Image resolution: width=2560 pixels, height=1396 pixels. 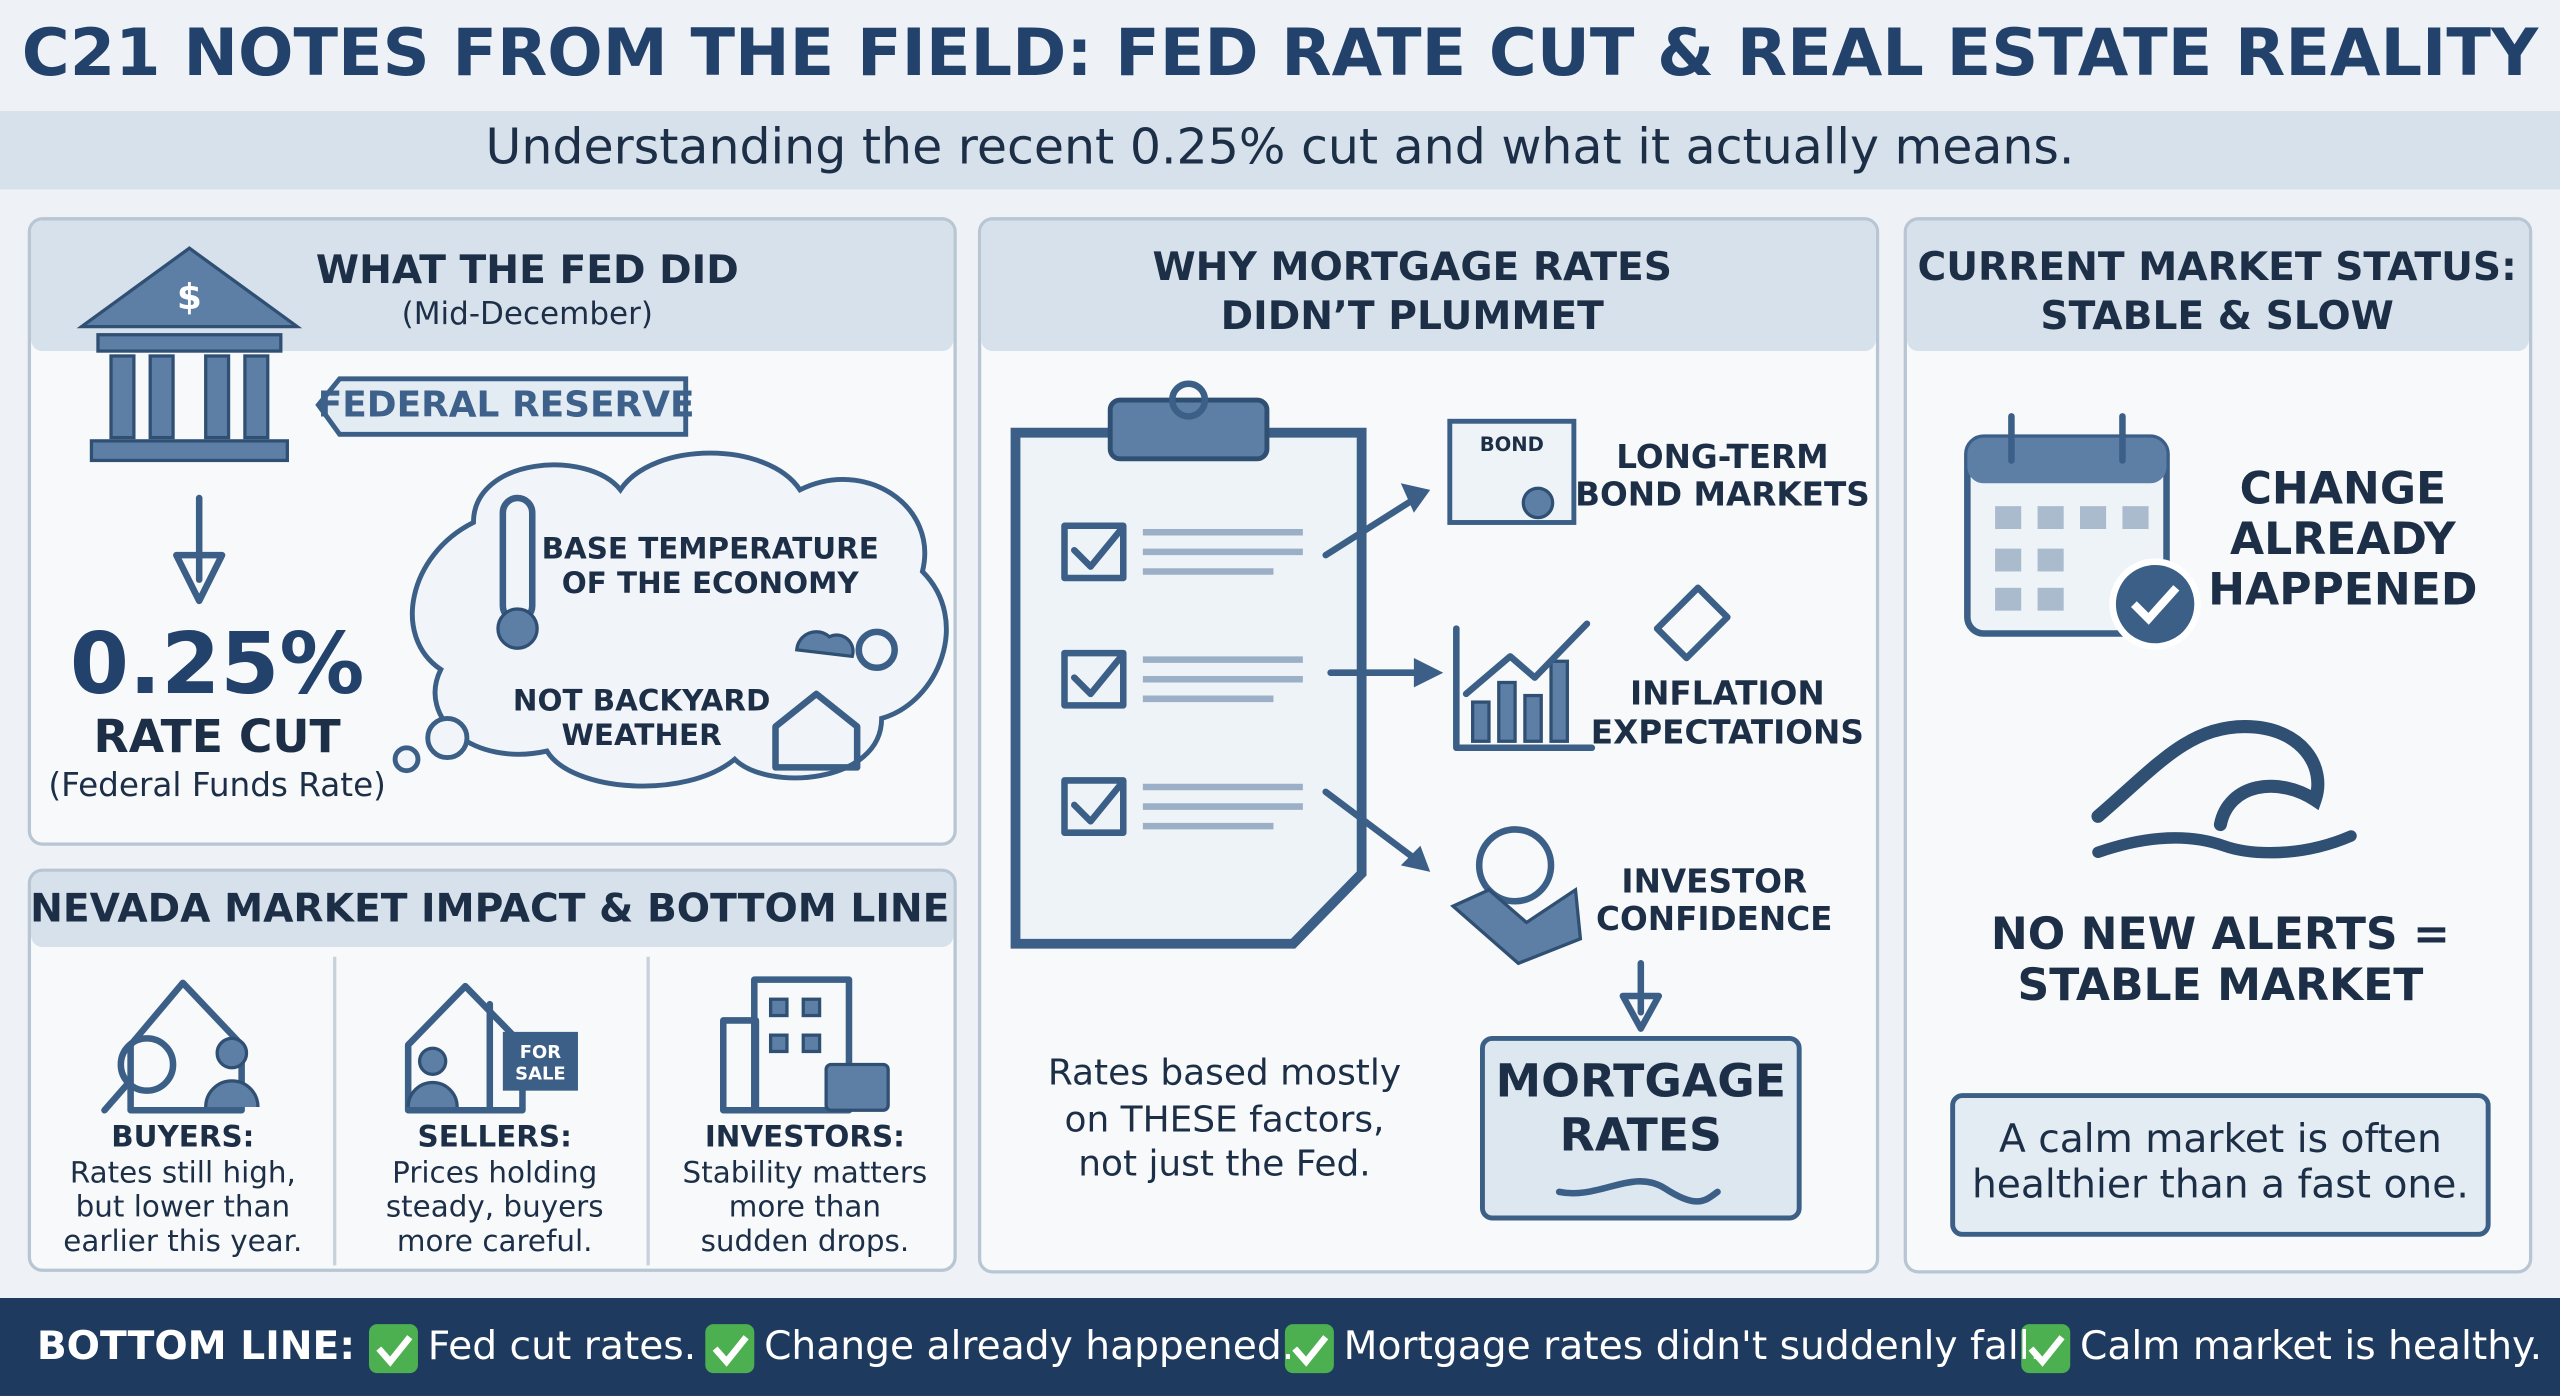 What do you see at coordinates (2342, 590) in the screenshot?
I see `change-text: HAPPENED` at bounding box center [2342, 590].